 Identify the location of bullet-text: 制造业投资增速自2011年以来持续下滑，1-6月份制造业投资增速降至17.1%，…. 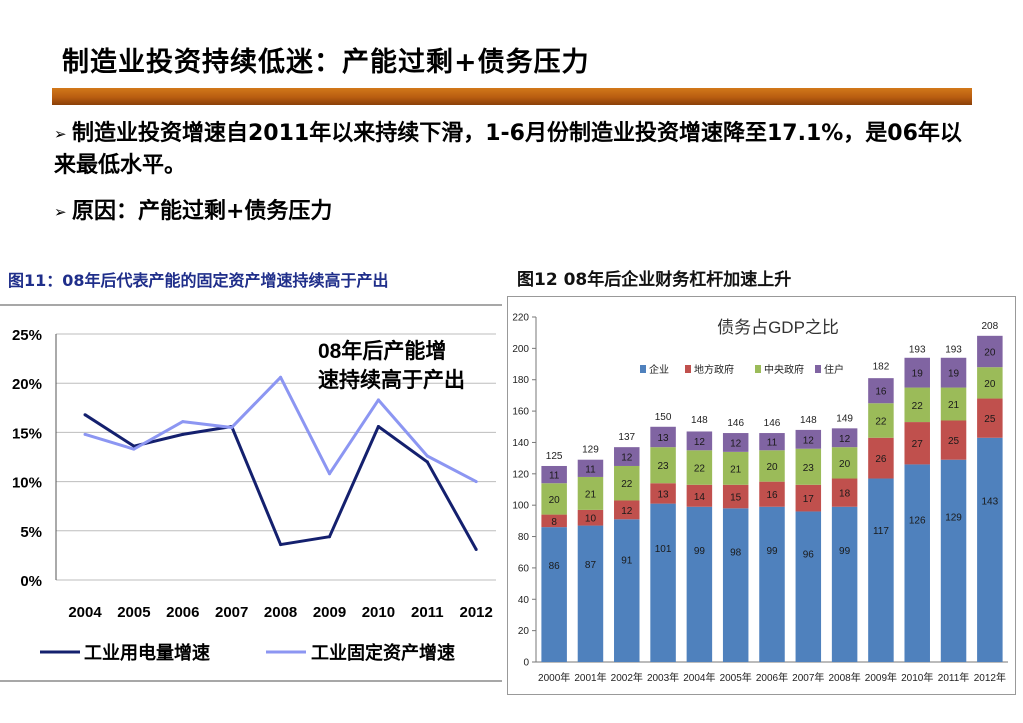
(508, 149).